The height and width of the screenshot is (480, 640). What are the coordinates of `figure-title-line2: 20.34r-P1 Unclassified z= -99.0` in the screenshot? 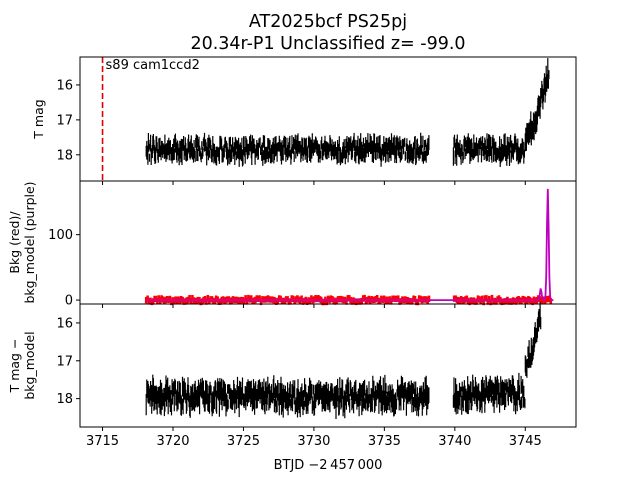 It's located at (327, 44).